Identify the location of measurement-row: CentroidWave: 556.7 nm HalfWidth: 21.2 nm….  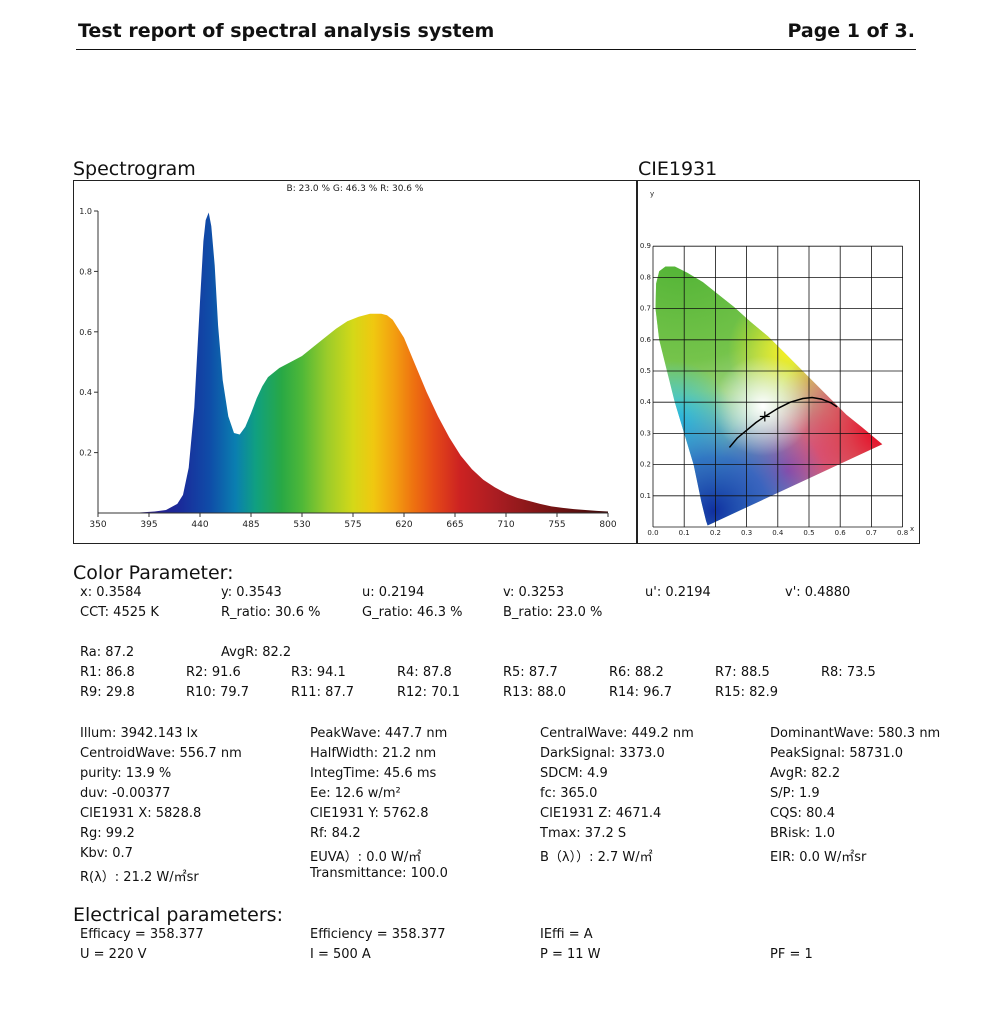
(530, 756).